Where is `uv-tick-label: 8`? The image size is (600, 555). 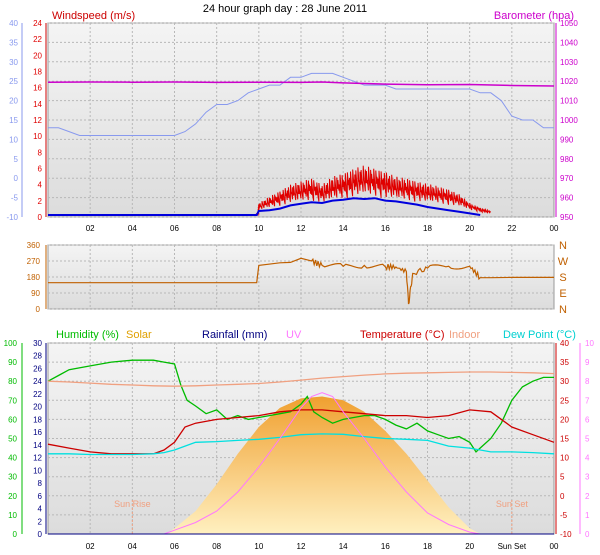 uv-tick-label: 8 is located at coordinates (587, 381).